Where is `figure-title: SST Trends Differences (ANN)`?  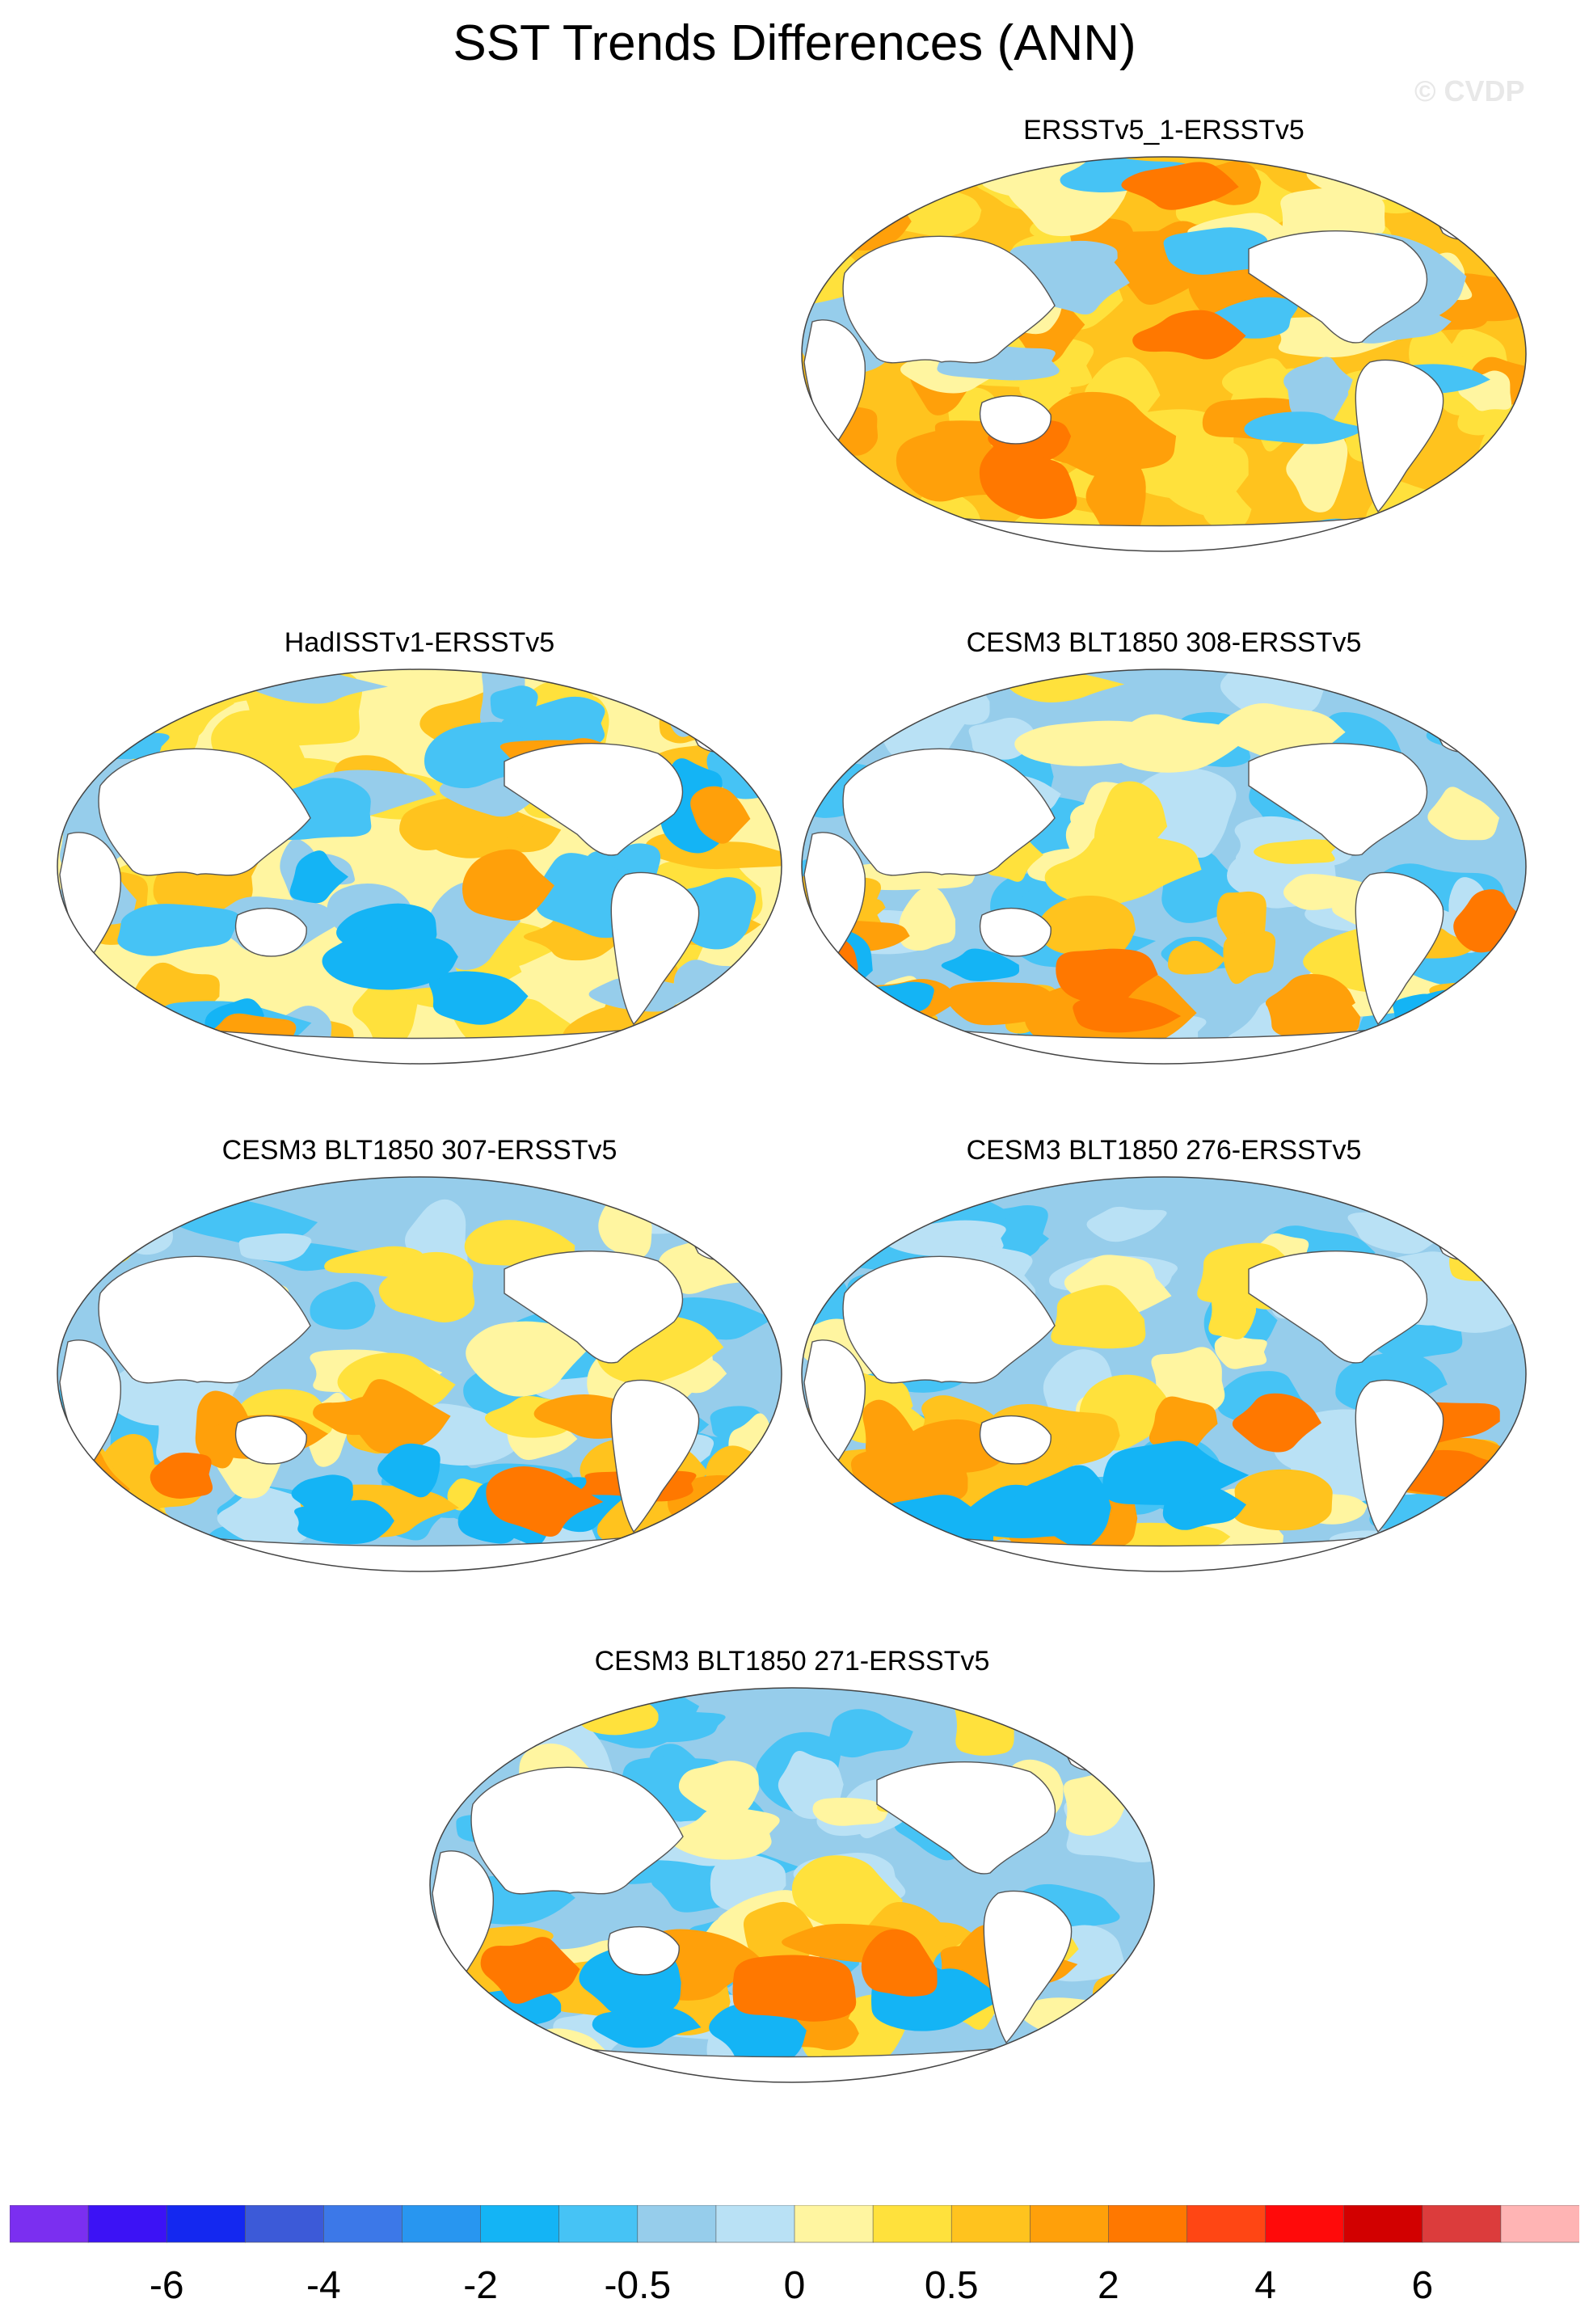
figure-title: SST Trends Differences (ANN) is located at coordinates (794, 43).